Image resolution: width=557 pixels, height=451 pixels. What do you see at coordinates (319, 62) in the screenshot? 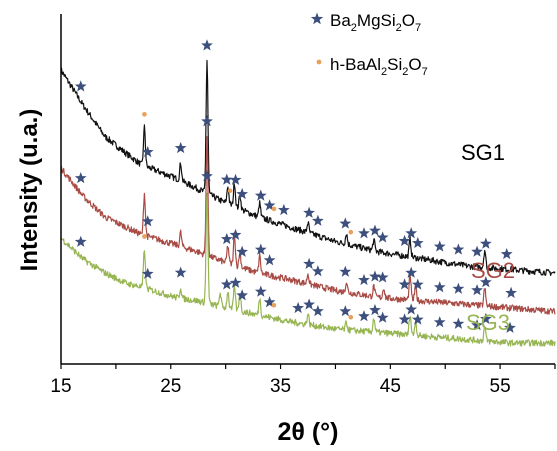
I see `legend-dot-icon` at bounding box center [319, 62].